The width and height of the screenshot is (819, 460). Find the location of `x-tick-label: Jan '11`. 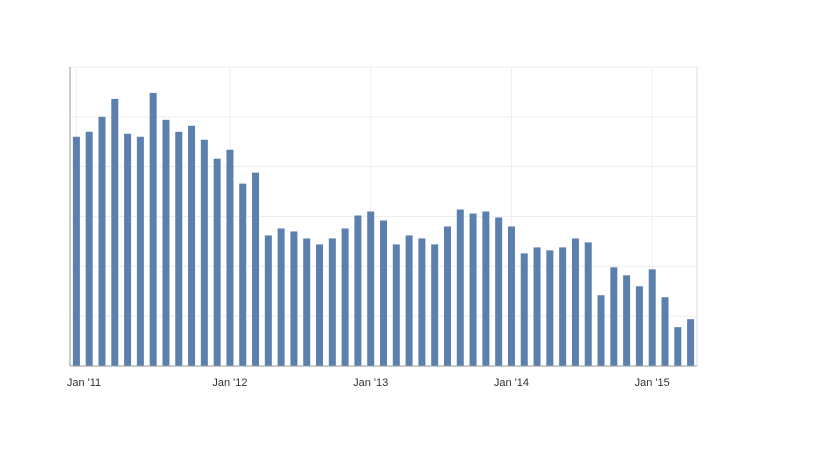

x-tick-label: Jan '11 is located at coordinates (84, 383).